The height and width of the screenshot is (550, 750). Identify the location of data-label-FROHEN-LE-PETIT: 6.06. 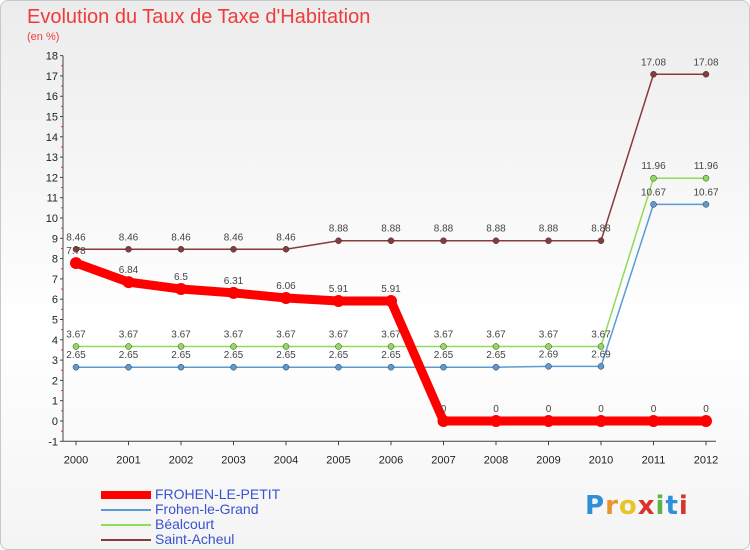
(286, 286).